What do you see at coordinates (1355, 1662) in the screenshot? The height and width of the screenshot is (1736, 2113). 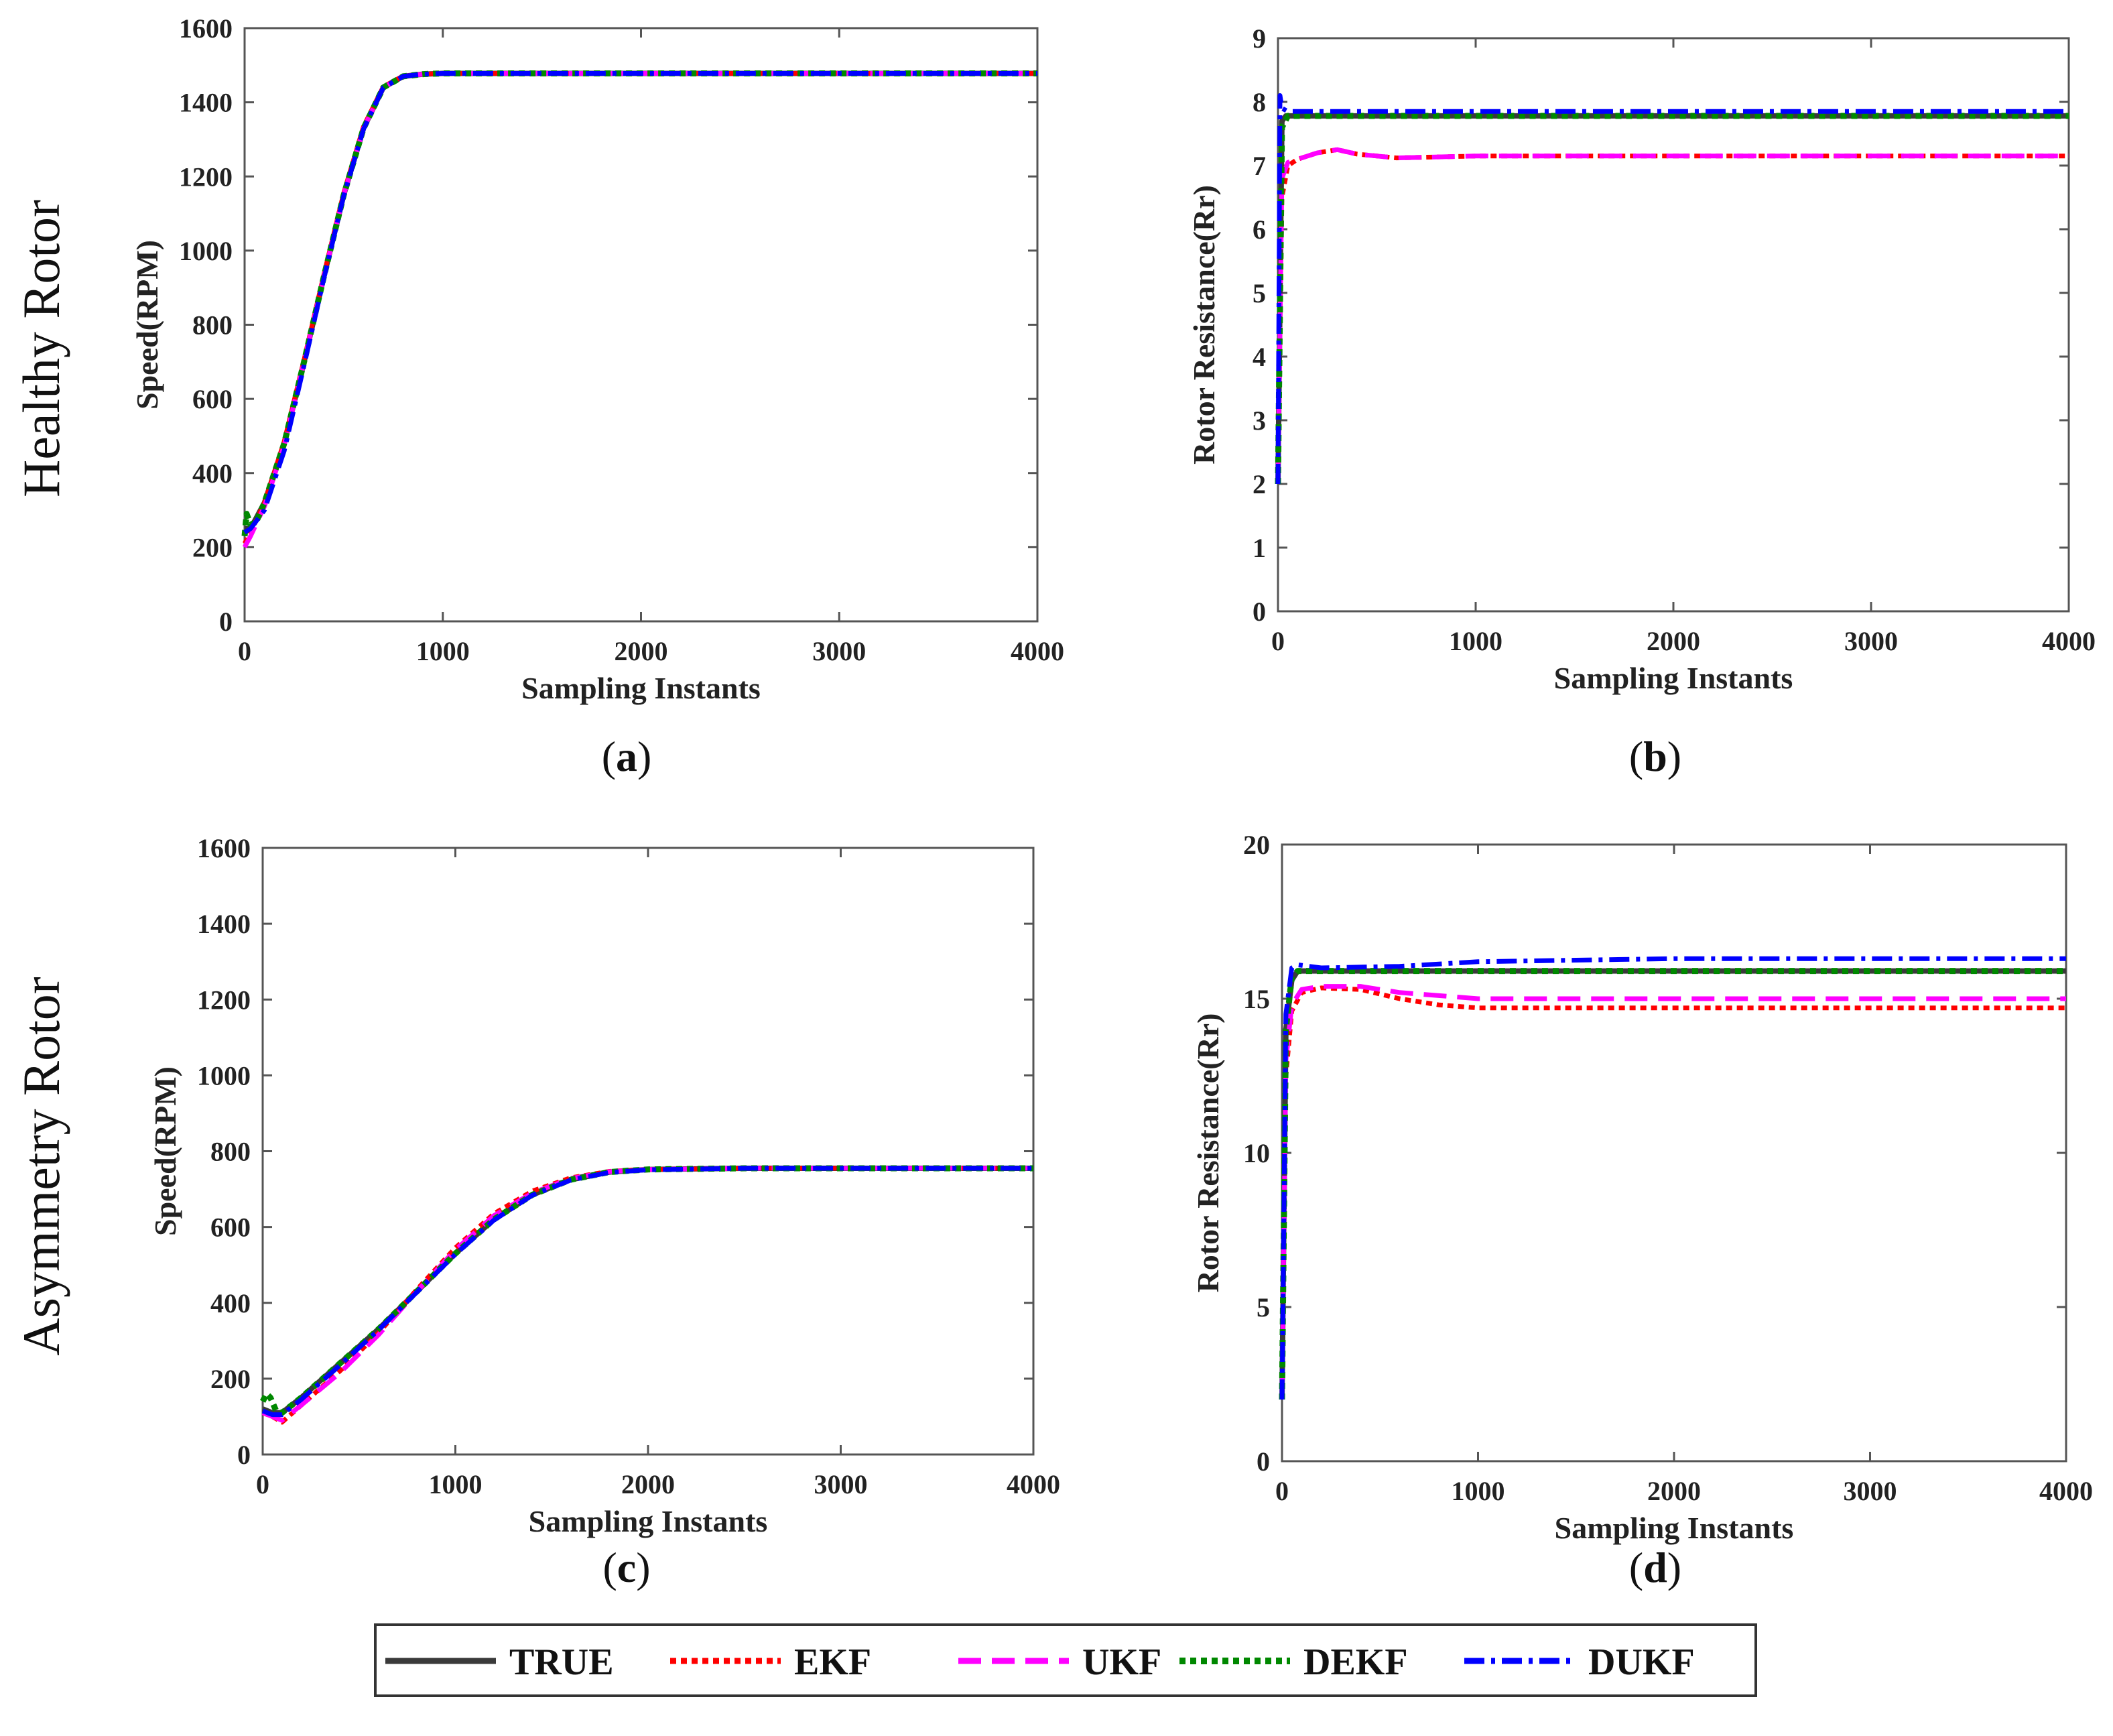 I see `legend-label-dekf: DEKF` at bounding box center [1355, 1662].